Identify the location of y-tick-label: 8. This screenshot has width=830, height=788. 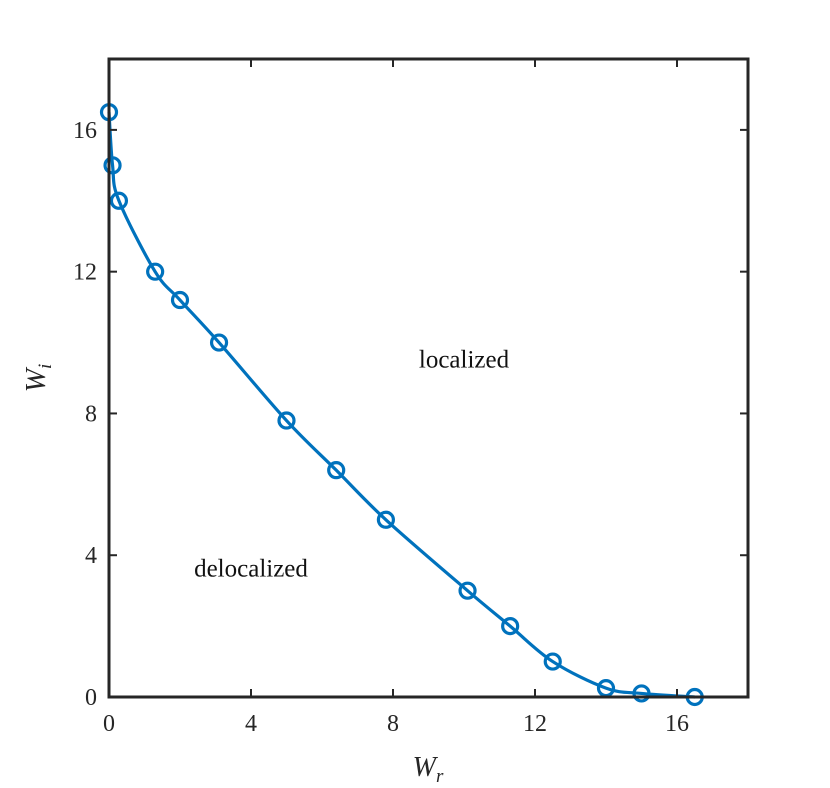
(91, 414).